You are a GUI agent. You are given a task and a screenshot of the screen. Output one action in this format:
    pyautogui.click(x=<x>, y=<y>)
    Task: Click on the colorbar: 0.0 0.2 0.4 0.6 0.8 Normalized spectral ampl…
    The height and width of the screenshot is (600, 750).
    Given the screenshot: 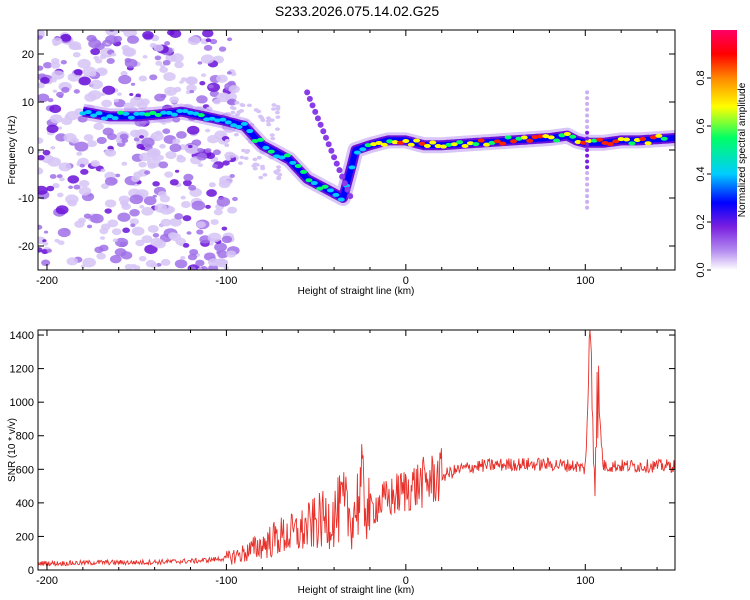 What is the action you would take?
    pyautogui.click(x=721, y=154)
    